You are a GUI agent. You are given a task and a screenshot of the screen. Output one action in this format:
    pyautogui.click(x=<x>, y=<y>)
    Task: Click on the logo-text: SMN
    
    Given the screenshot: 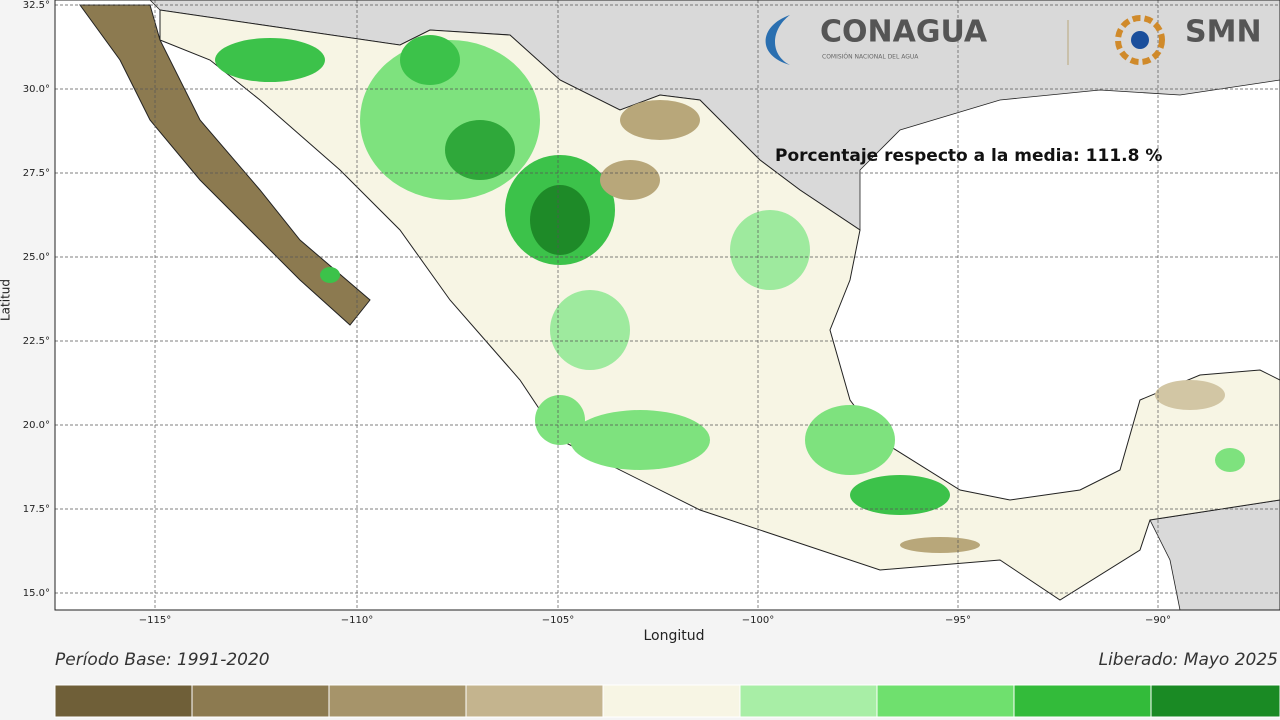 What is the action you would take?
    pyautogui.click(x=1223, y=32)
    